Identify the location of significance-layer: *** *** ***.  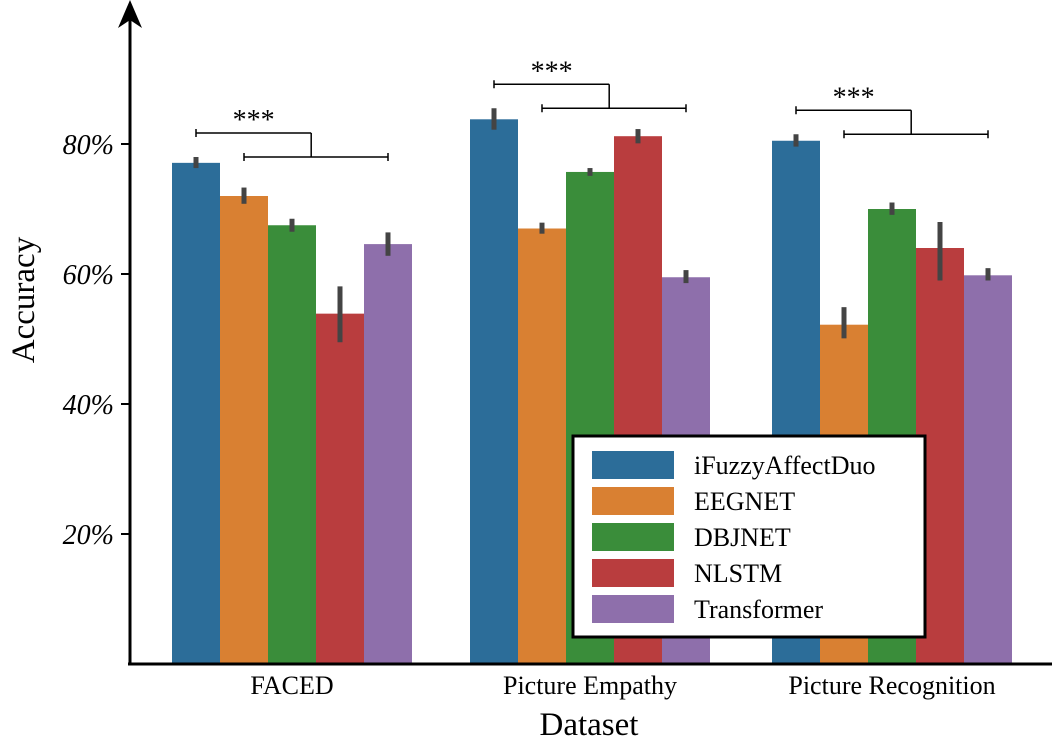
(592, 108).